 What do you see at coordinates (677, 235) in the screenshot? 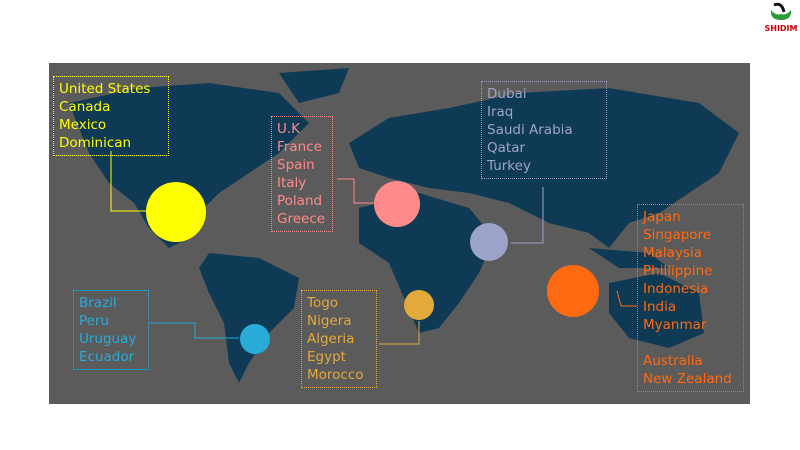
I see `country-label: Singapore` at bounding box center [677, 235].